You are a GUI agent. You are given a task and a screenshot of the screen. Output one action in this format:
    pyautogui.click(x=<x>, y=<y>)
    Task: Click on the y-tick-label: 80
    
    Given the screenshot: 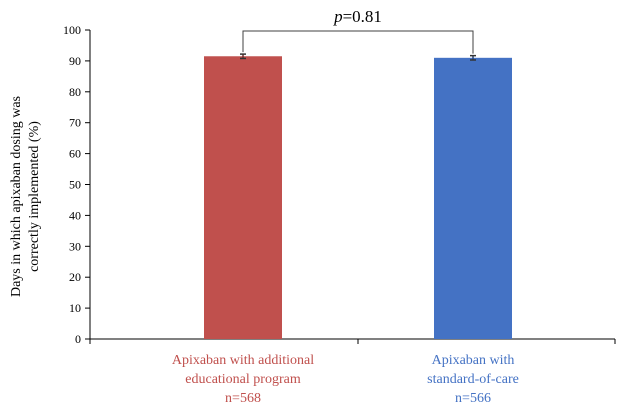 What is the action you would take?
    pyautogui.click(x=75, y=92)
    